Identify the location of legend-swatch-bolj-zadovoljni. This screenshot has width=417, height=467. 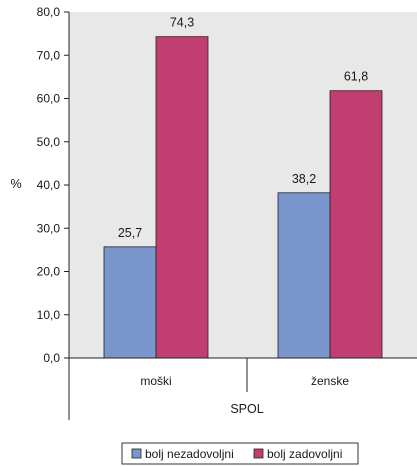
(258, 453).